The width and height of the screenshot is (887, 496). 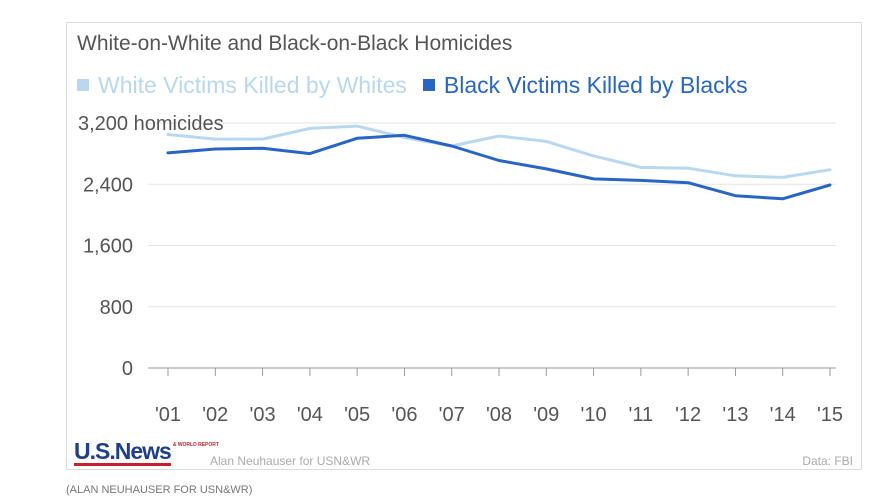 What do you see at coordinates (151, 124) in the screenshot?
I see `y-tick-label: 3,200 homicides` at bounding box center [151, 124].